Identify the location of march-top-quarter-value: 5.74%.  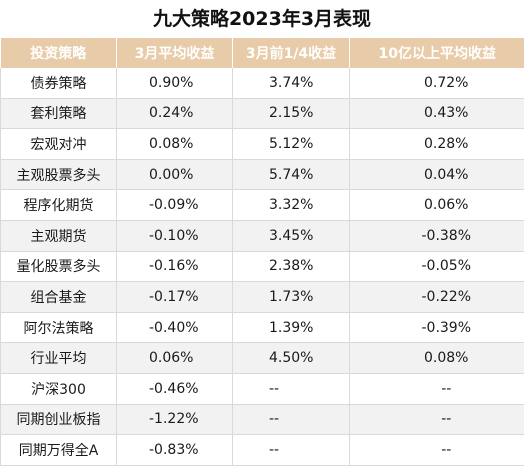
(291, 174).